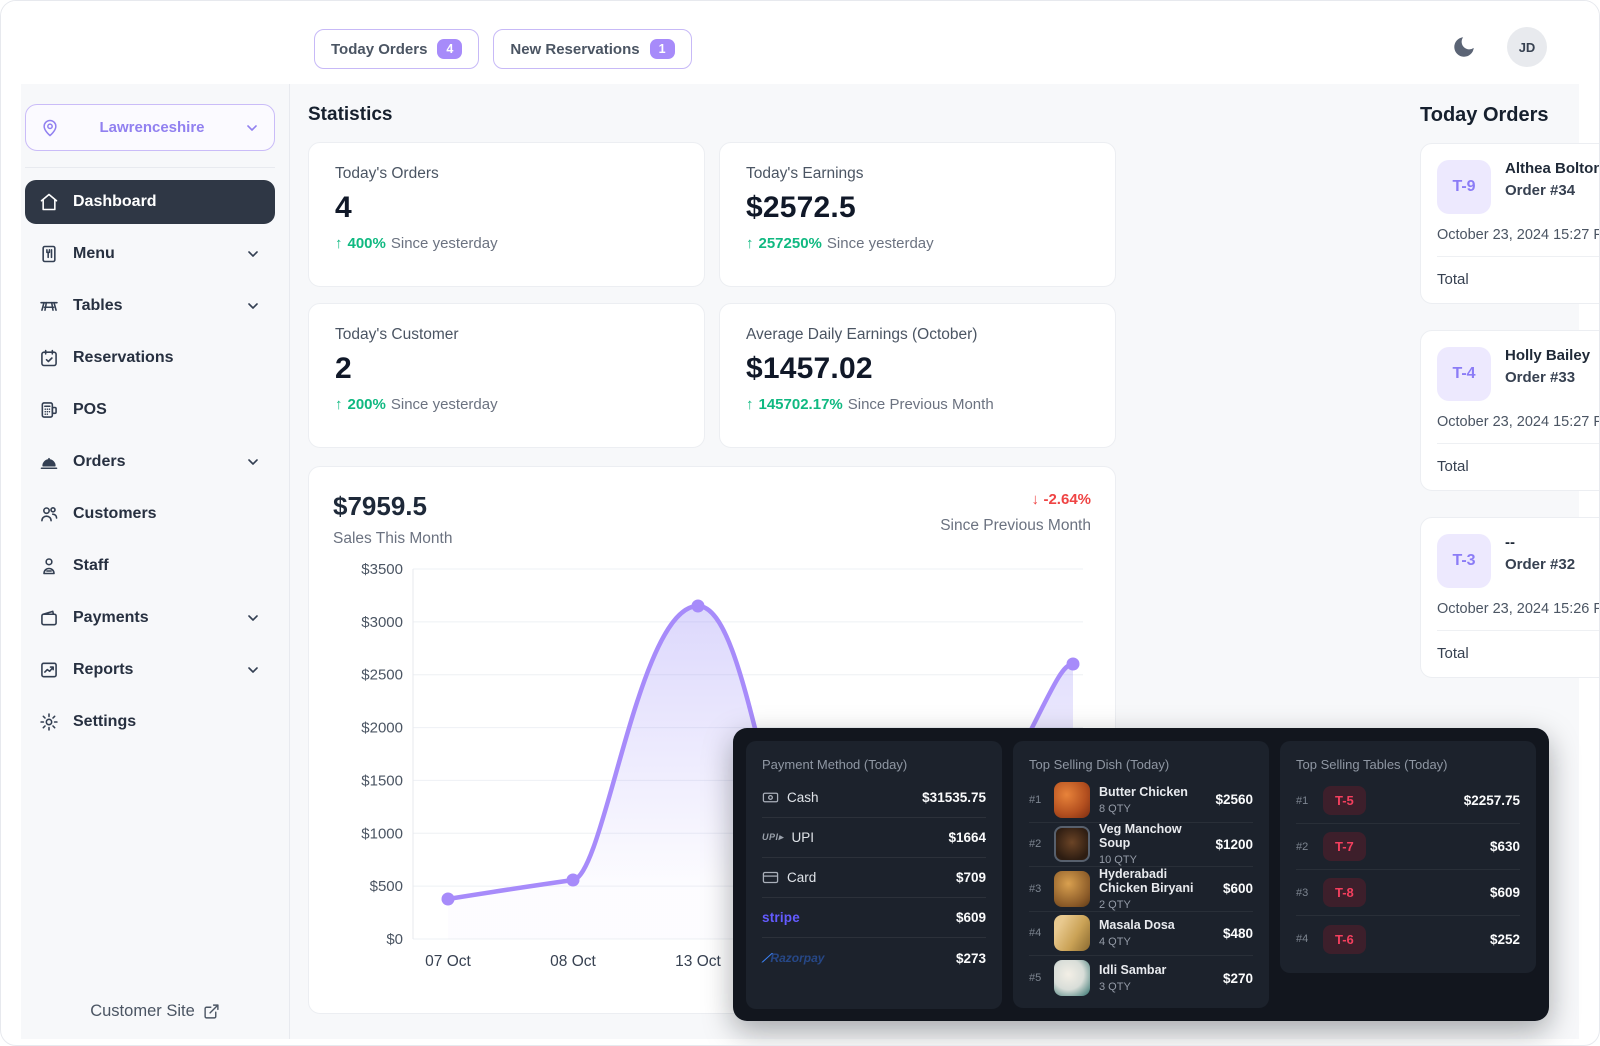 Image resolution: width=1600 pixels, height=1046 pixels. What do you see at coordinates (150, 254) in the screenshot?
I see `sidebar-item-menu: Menu` at bounding box center [150, 254].